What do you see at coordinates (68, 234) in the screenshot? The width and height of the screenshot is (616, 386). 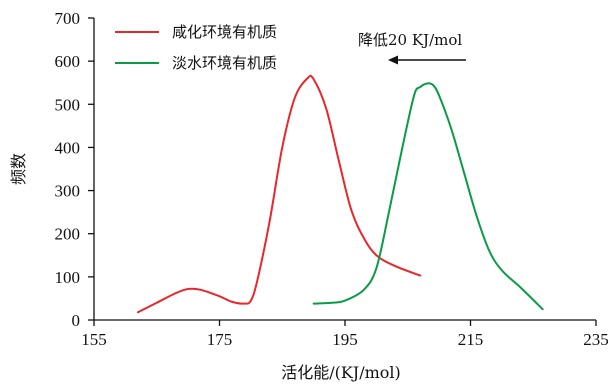 I see `y-tick-label: 200` at bounding box center [68, 234].